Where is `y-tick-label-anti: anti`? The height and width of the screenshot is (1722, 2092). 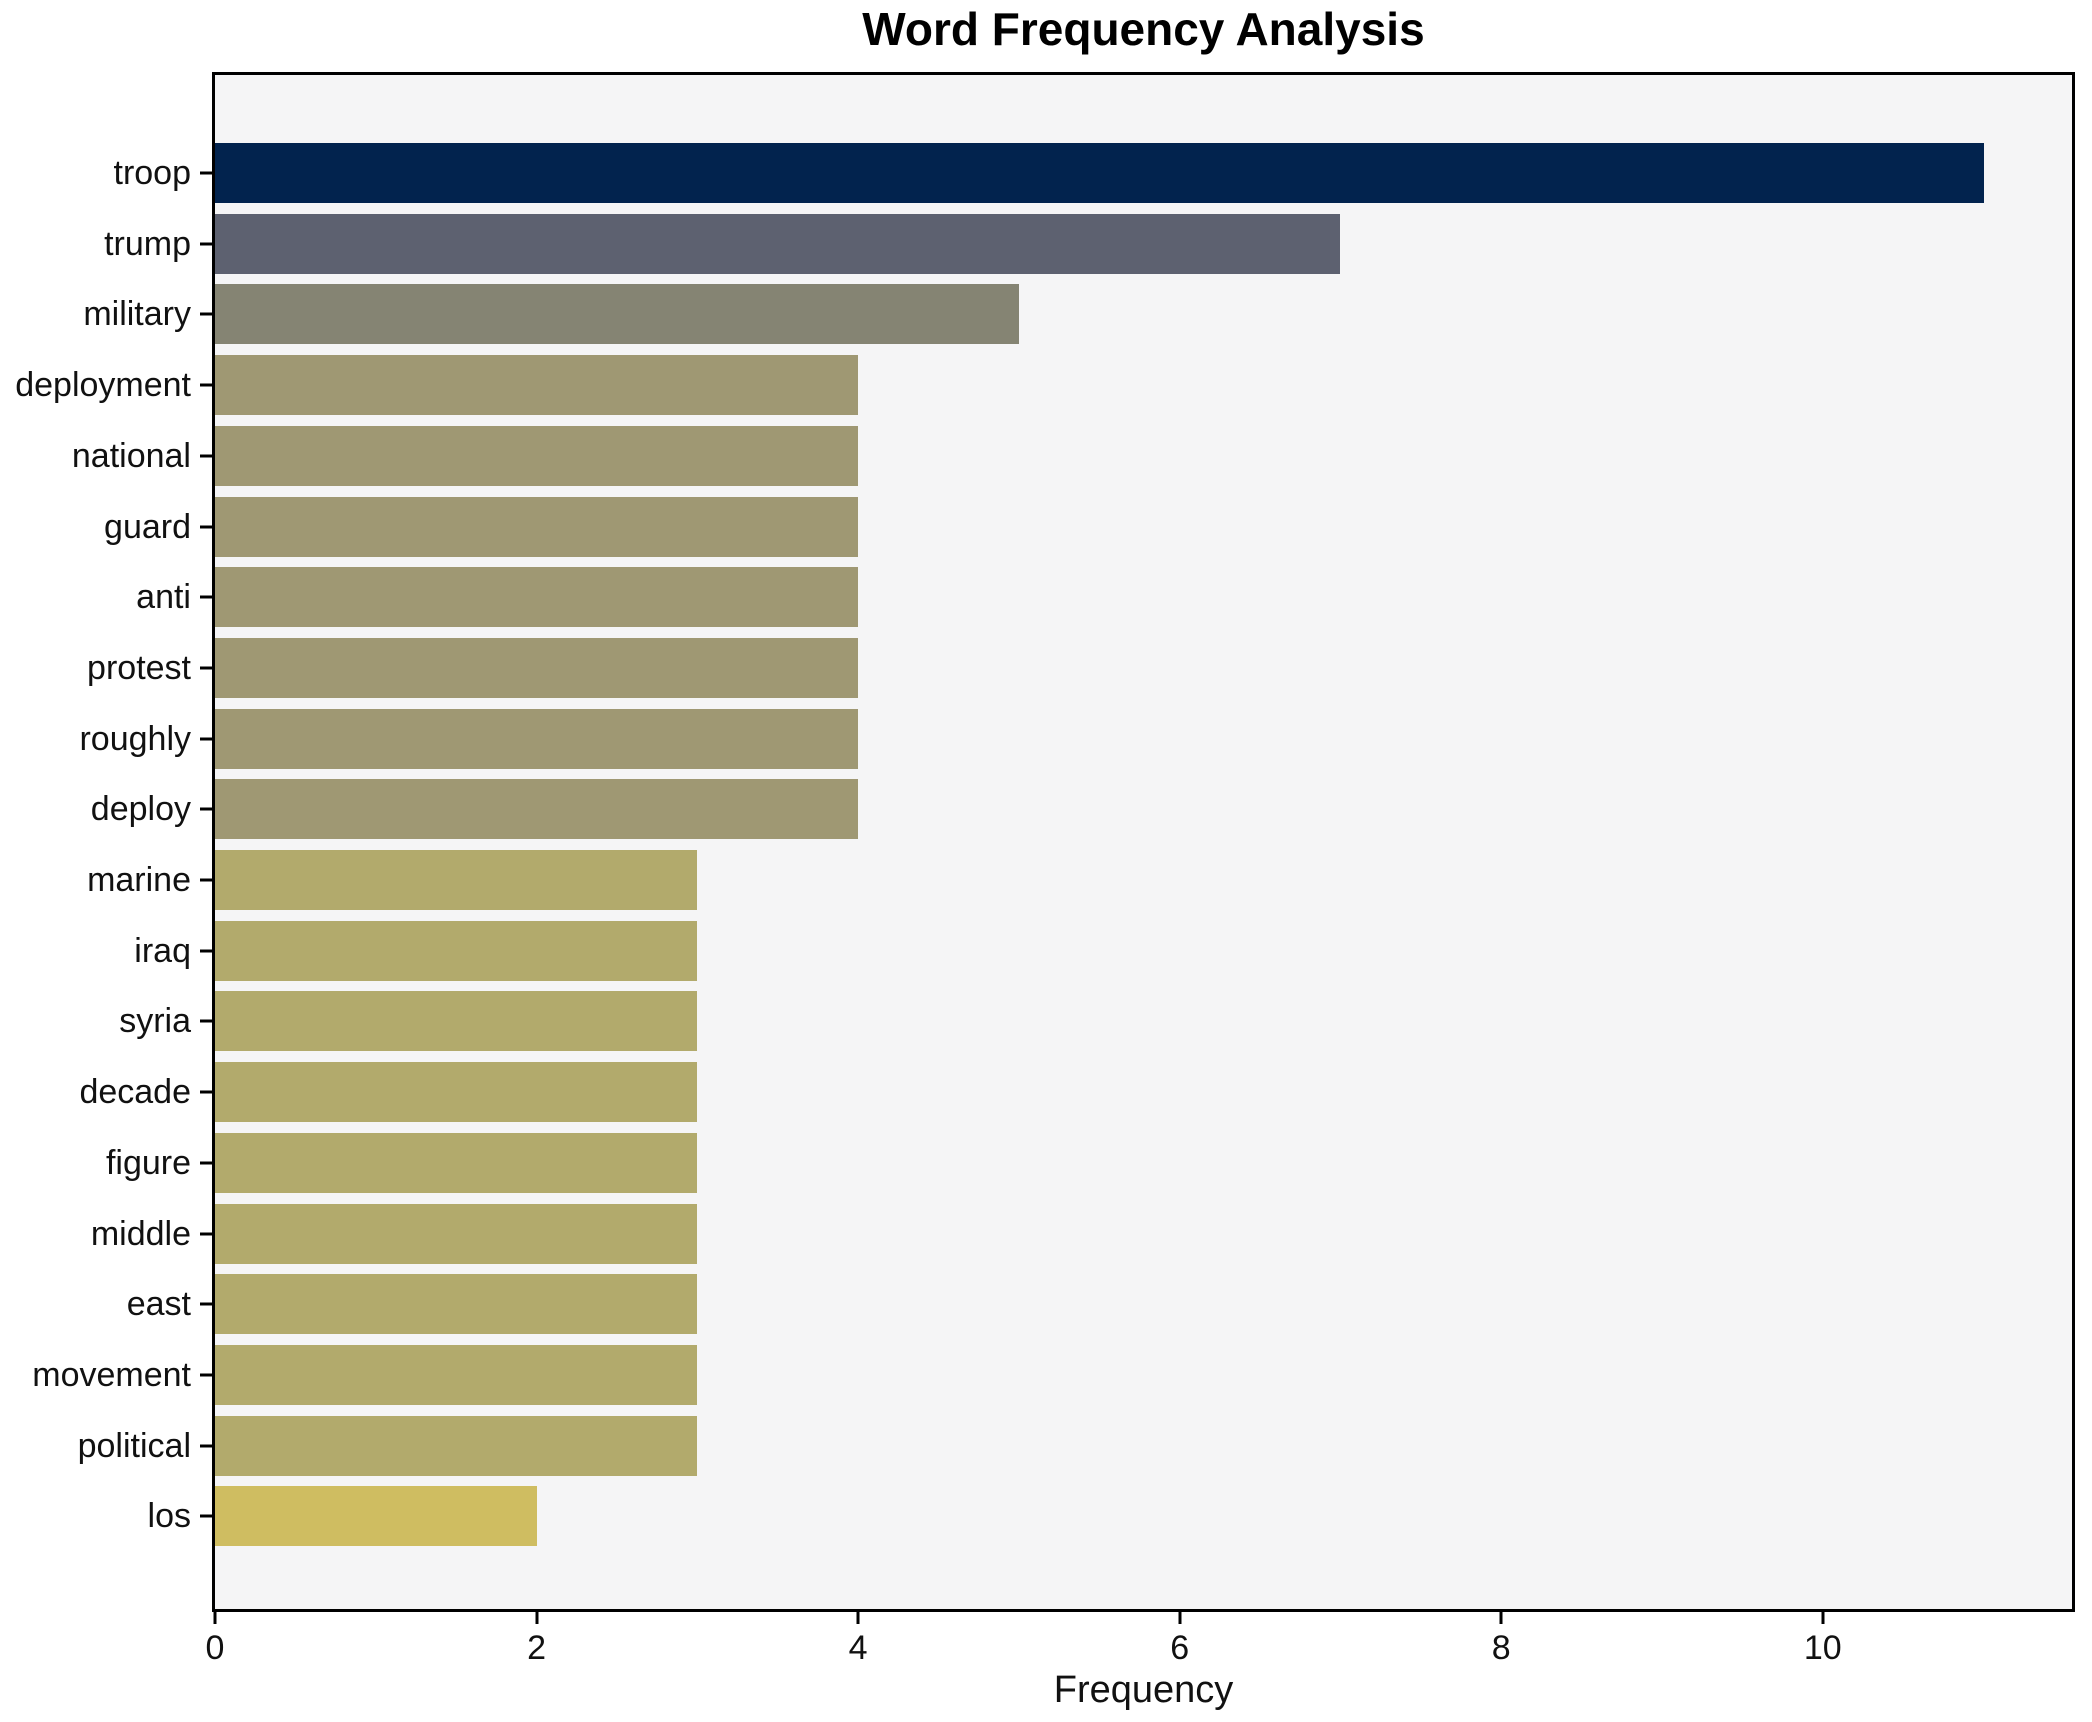 y-tick-label-anti: anti is located at coordinates (163, 597).